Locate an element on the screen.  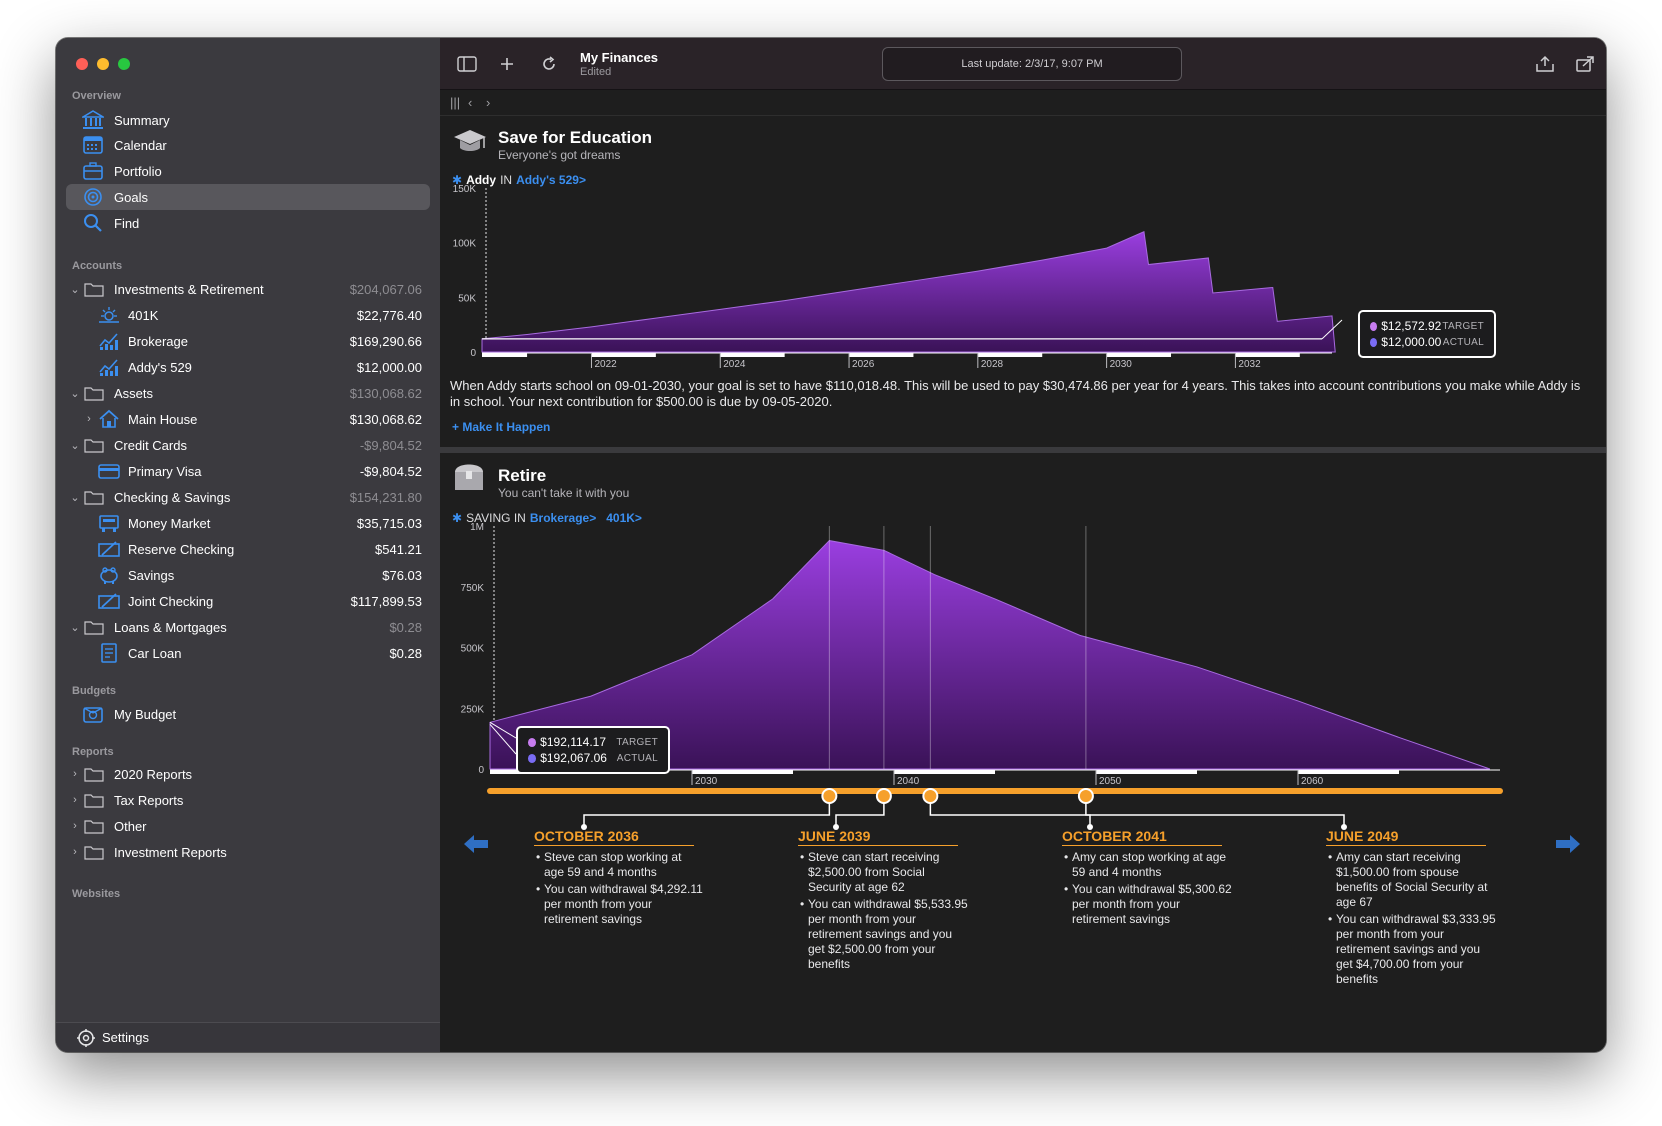
report-folder-other: › Other is located at coordinates (248, 826).